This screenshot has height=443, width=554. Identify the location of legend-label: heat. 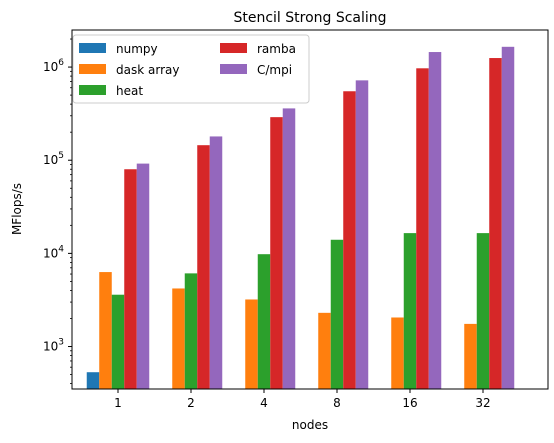
(129, 91).